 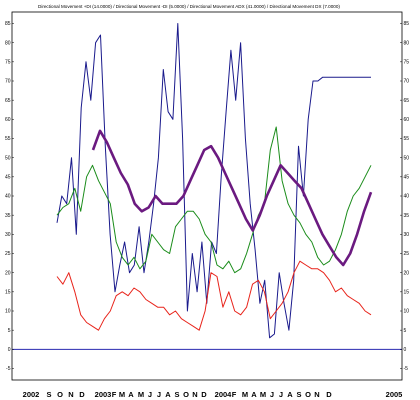 What do you see at coordinates (103, 394) in the screenshot?
I see `x-tick-label: 2003` at bounding box center [103, 394].